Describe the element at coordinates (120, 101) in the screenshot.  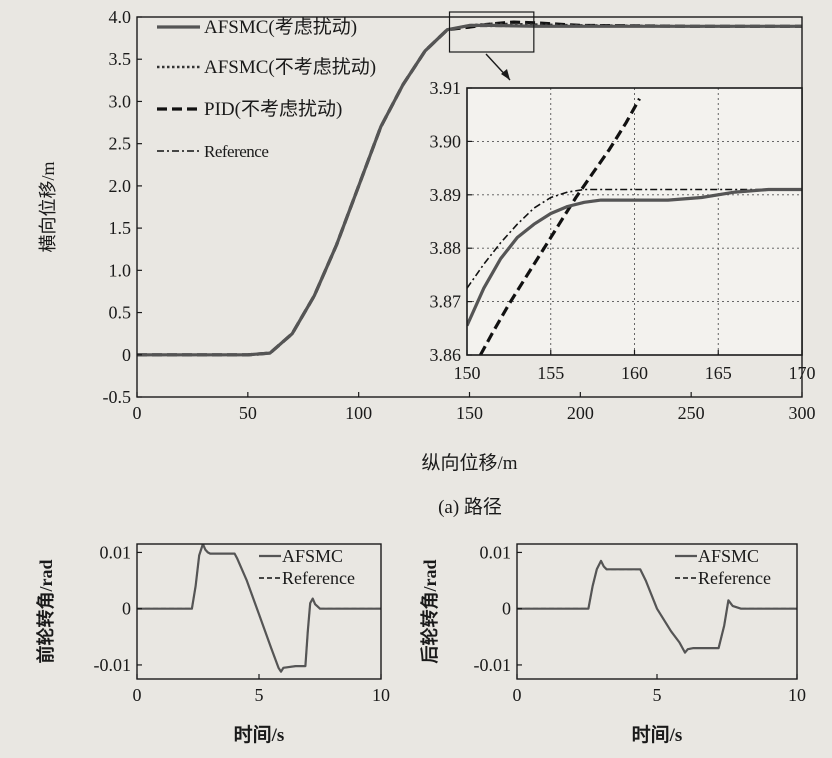
I see `y-tick-label: 3.0` at that location.